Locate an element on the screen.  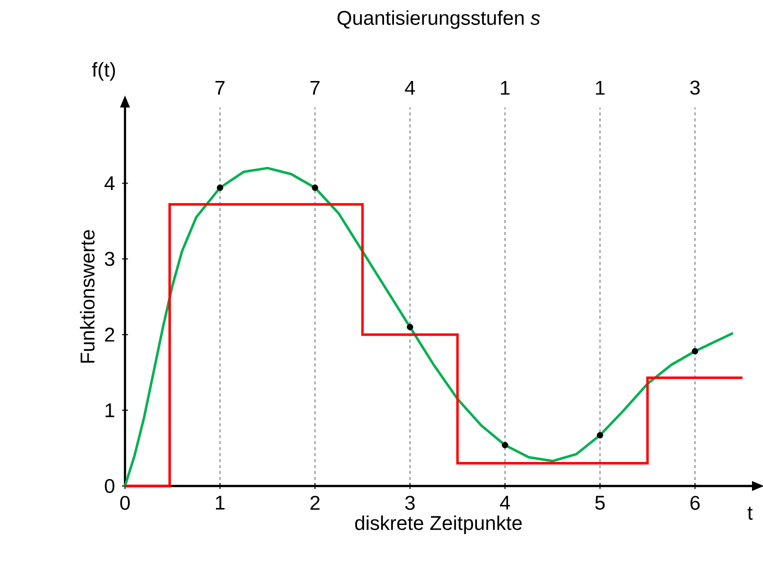
x-tick-label: 0 is located at coordinates (125, 503).